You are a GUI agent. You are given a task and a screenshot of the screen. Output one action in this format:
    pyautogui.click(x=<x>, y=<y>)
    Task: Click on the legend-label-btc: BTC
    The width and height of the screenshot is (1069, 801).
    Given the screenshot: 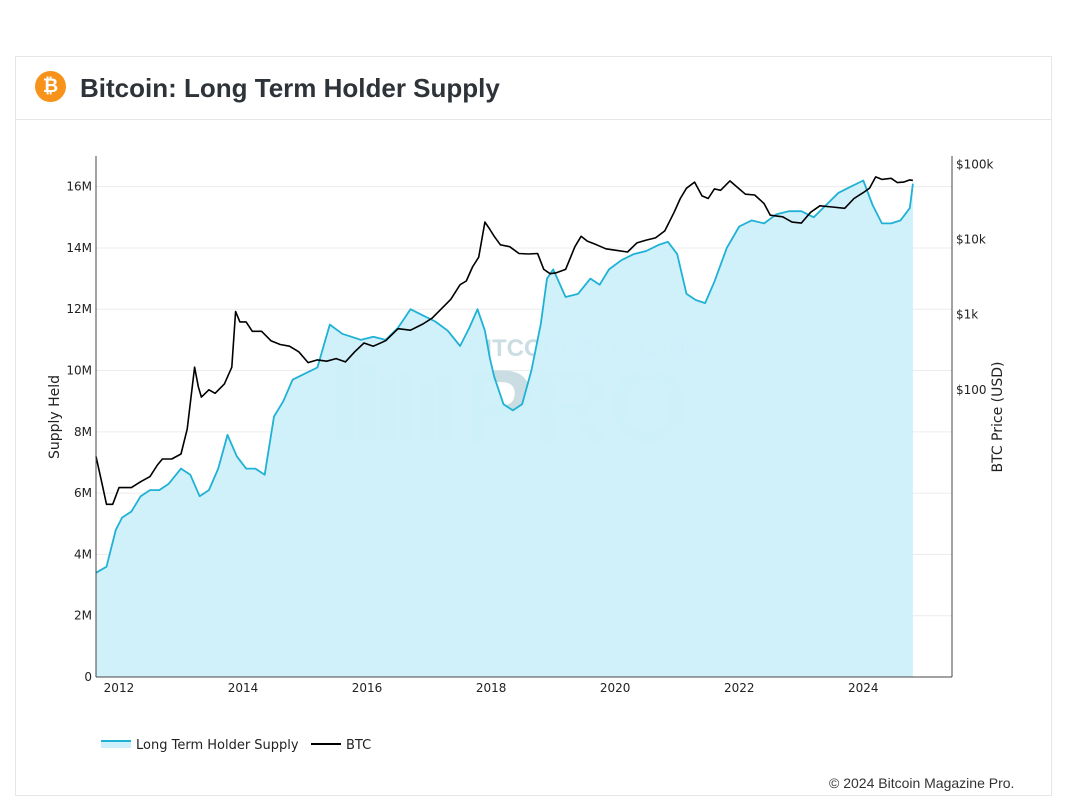 What is the action you would take?
    pyautogui.click(x=358, y=745)
    